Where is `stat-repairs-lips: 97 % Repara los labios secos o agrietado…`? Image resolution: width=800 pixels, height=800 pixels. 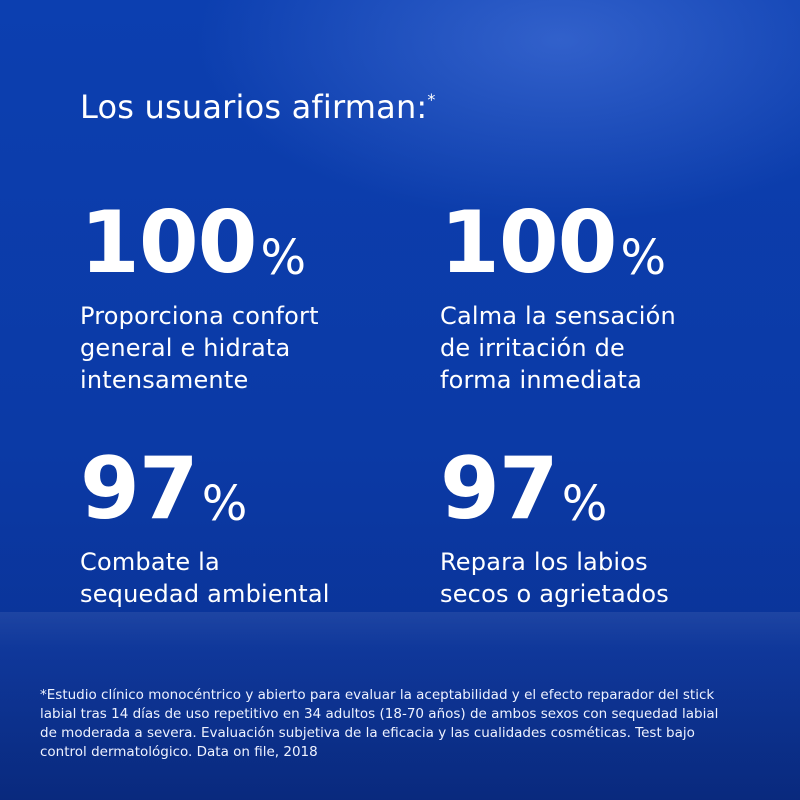 stat-repairs-lips: 97 % Repara los labios secos o agrietado… is located at coordinates (605, 528).